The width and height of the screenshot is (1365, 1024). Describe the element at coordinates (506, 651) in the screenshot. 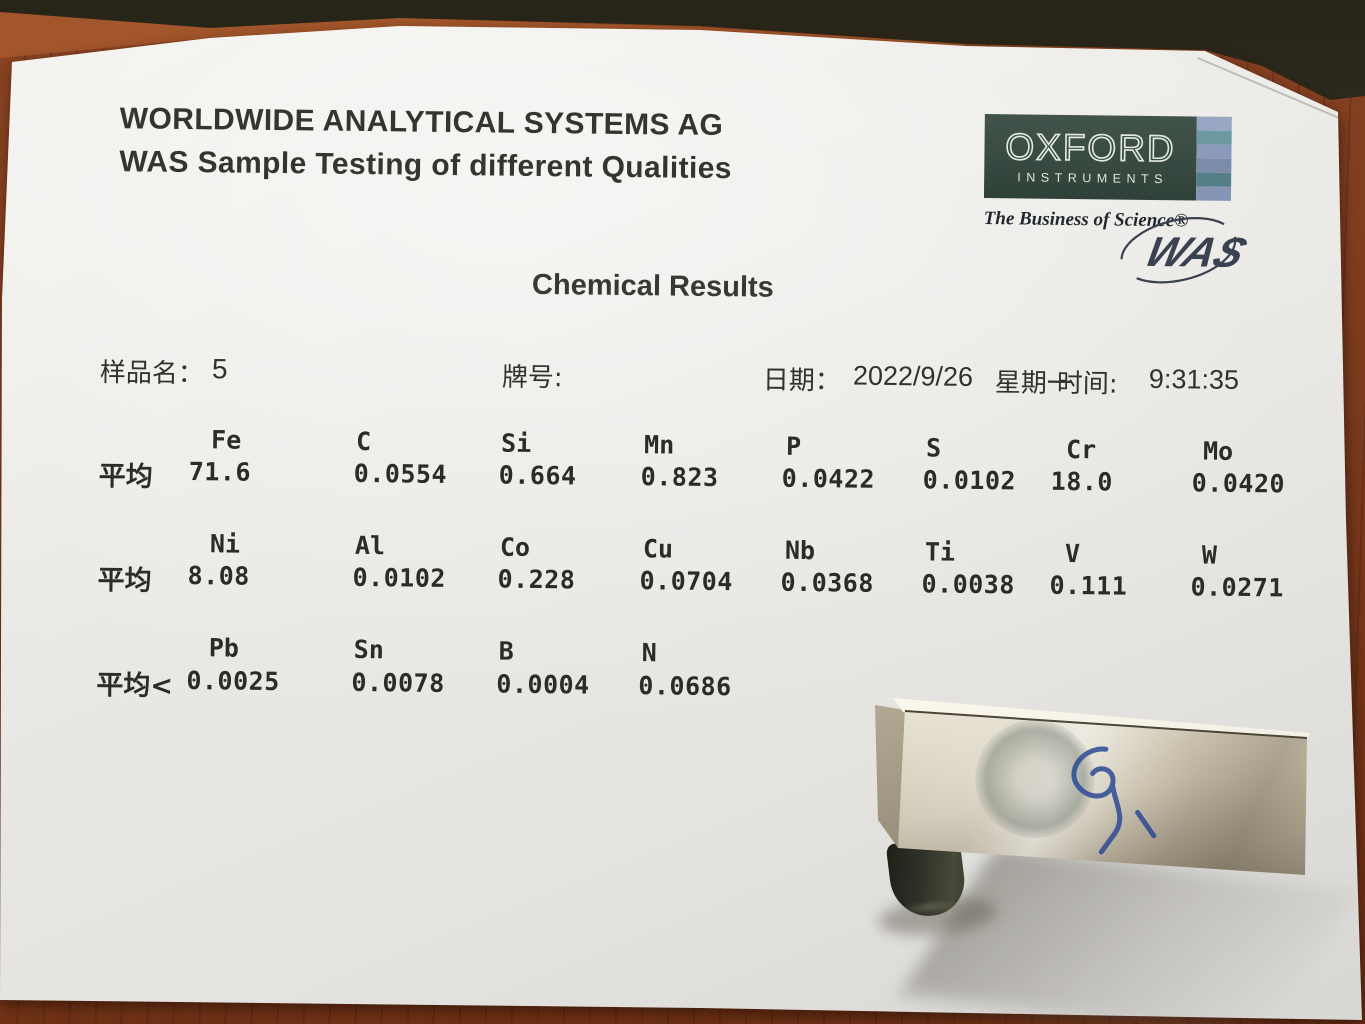

I see `element-symbol: B` at that location.